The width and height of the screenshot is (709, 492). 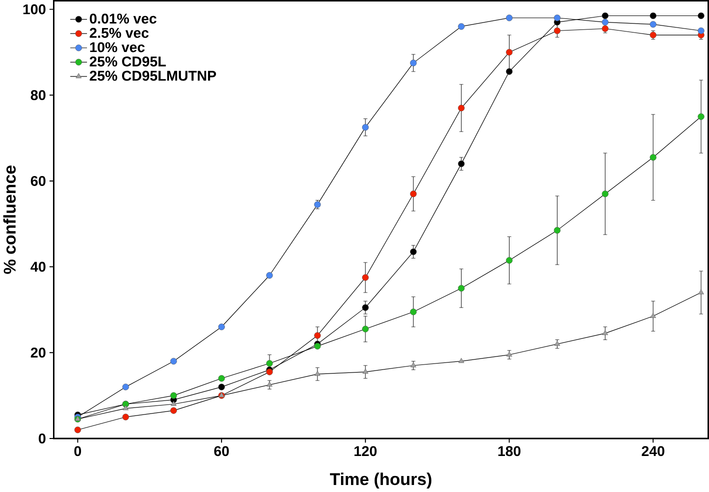 What do you see at coordinates (78, 451) in the screenshot?
I see `x-tick-label: 0` at bounding box center [78, 451].